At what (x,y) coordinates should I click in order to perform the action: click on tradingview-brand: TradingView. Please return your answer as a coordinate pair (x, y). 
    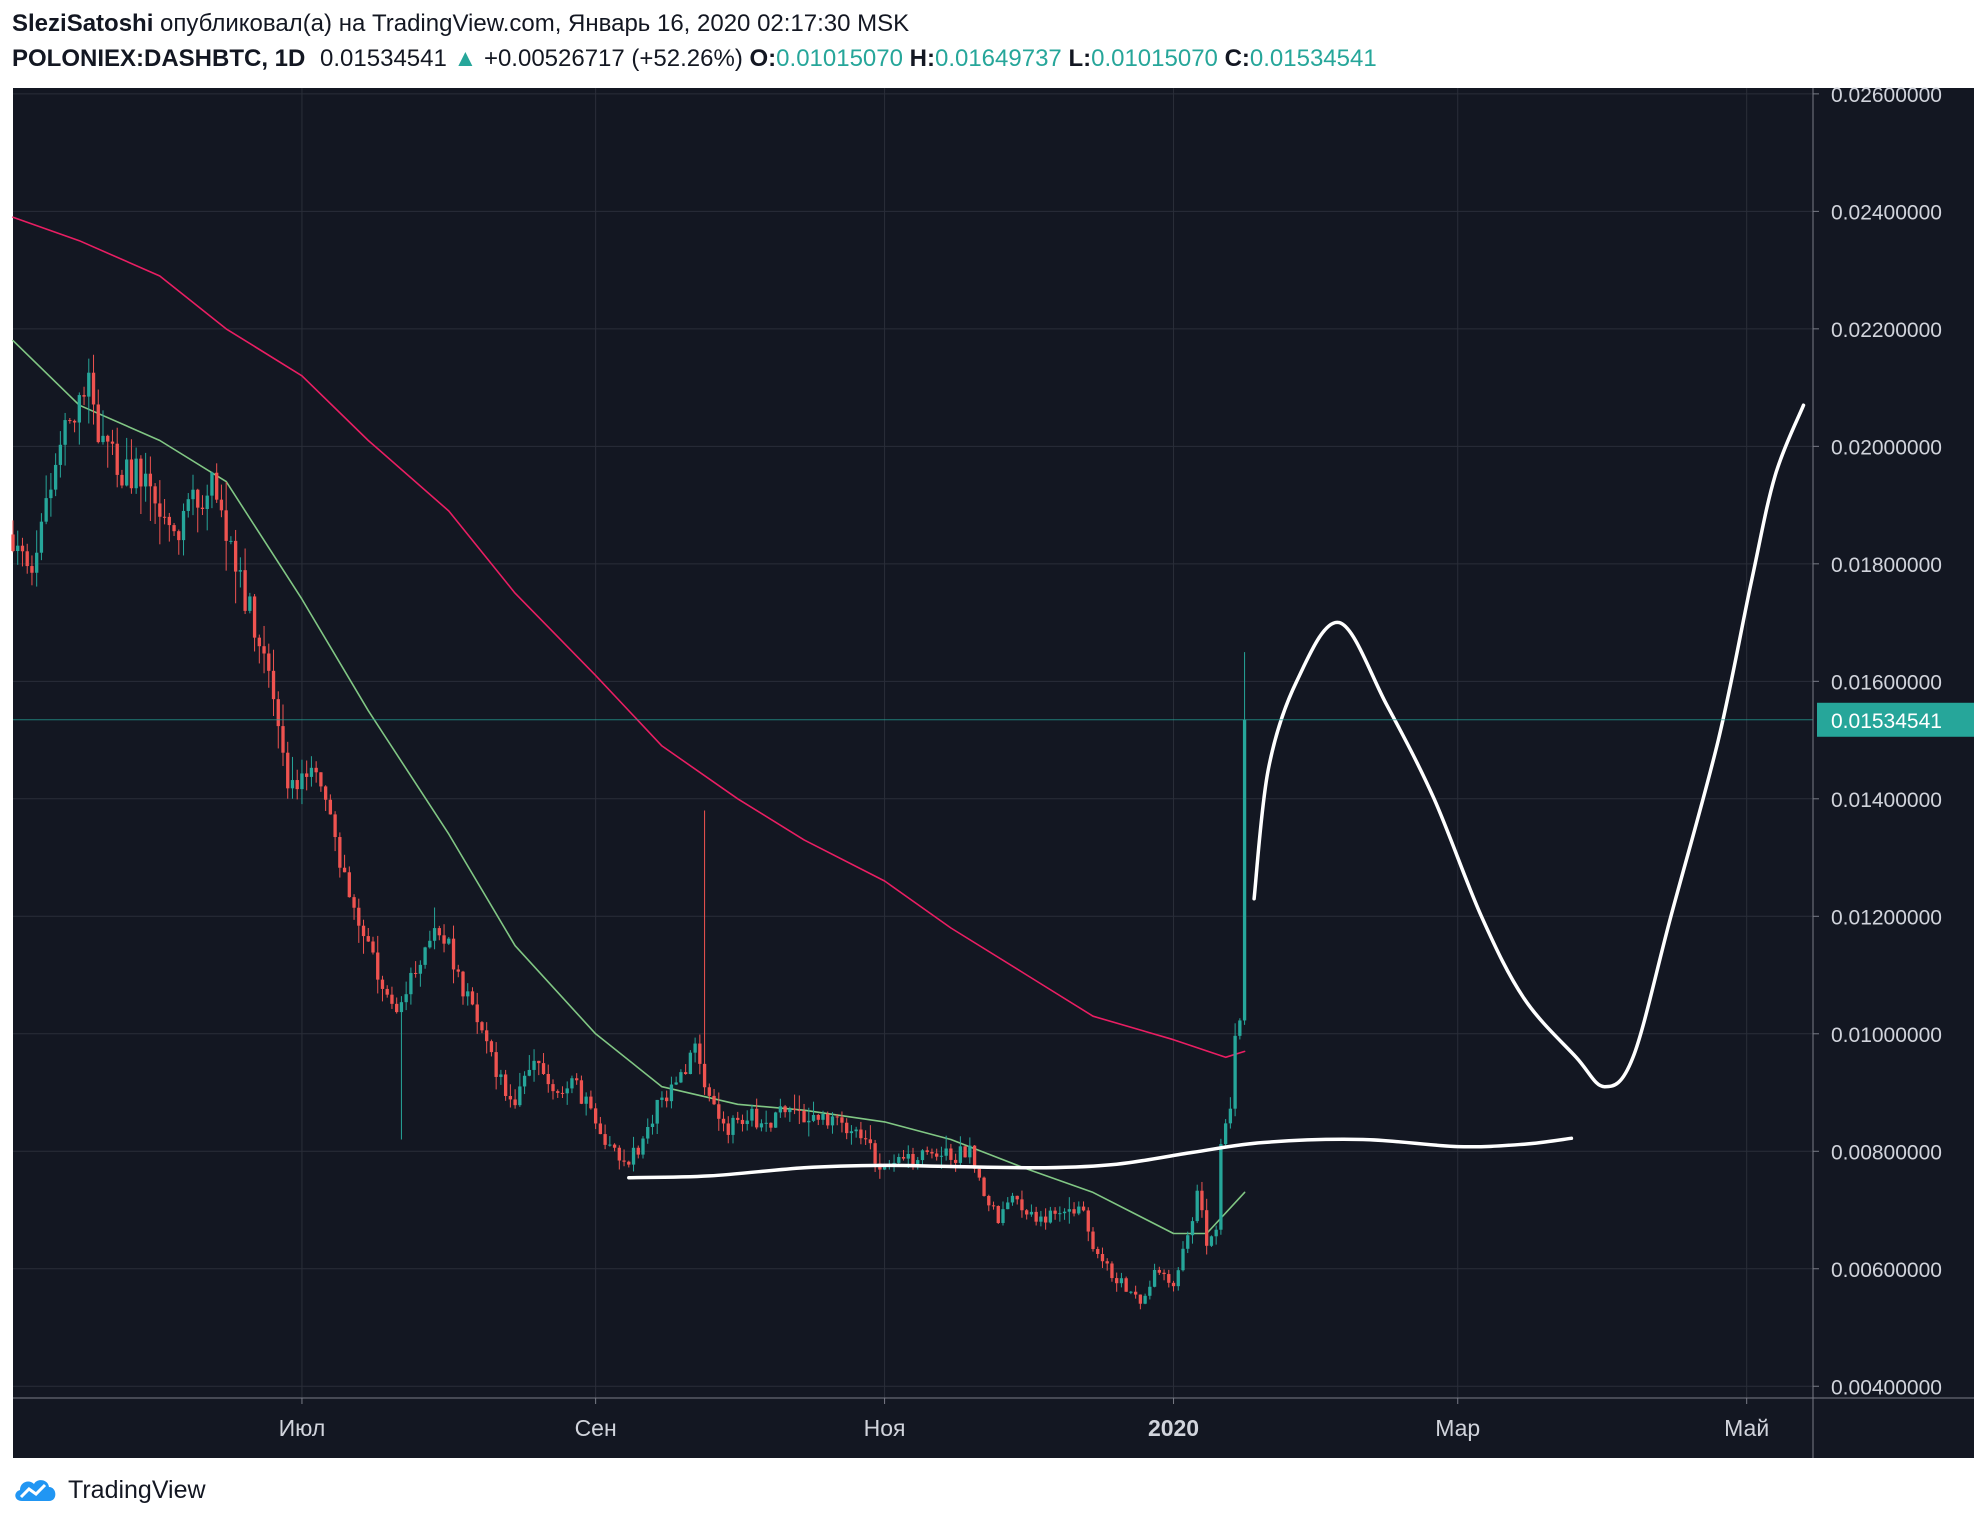
    Looking at the image, I should click on (137, 1489).